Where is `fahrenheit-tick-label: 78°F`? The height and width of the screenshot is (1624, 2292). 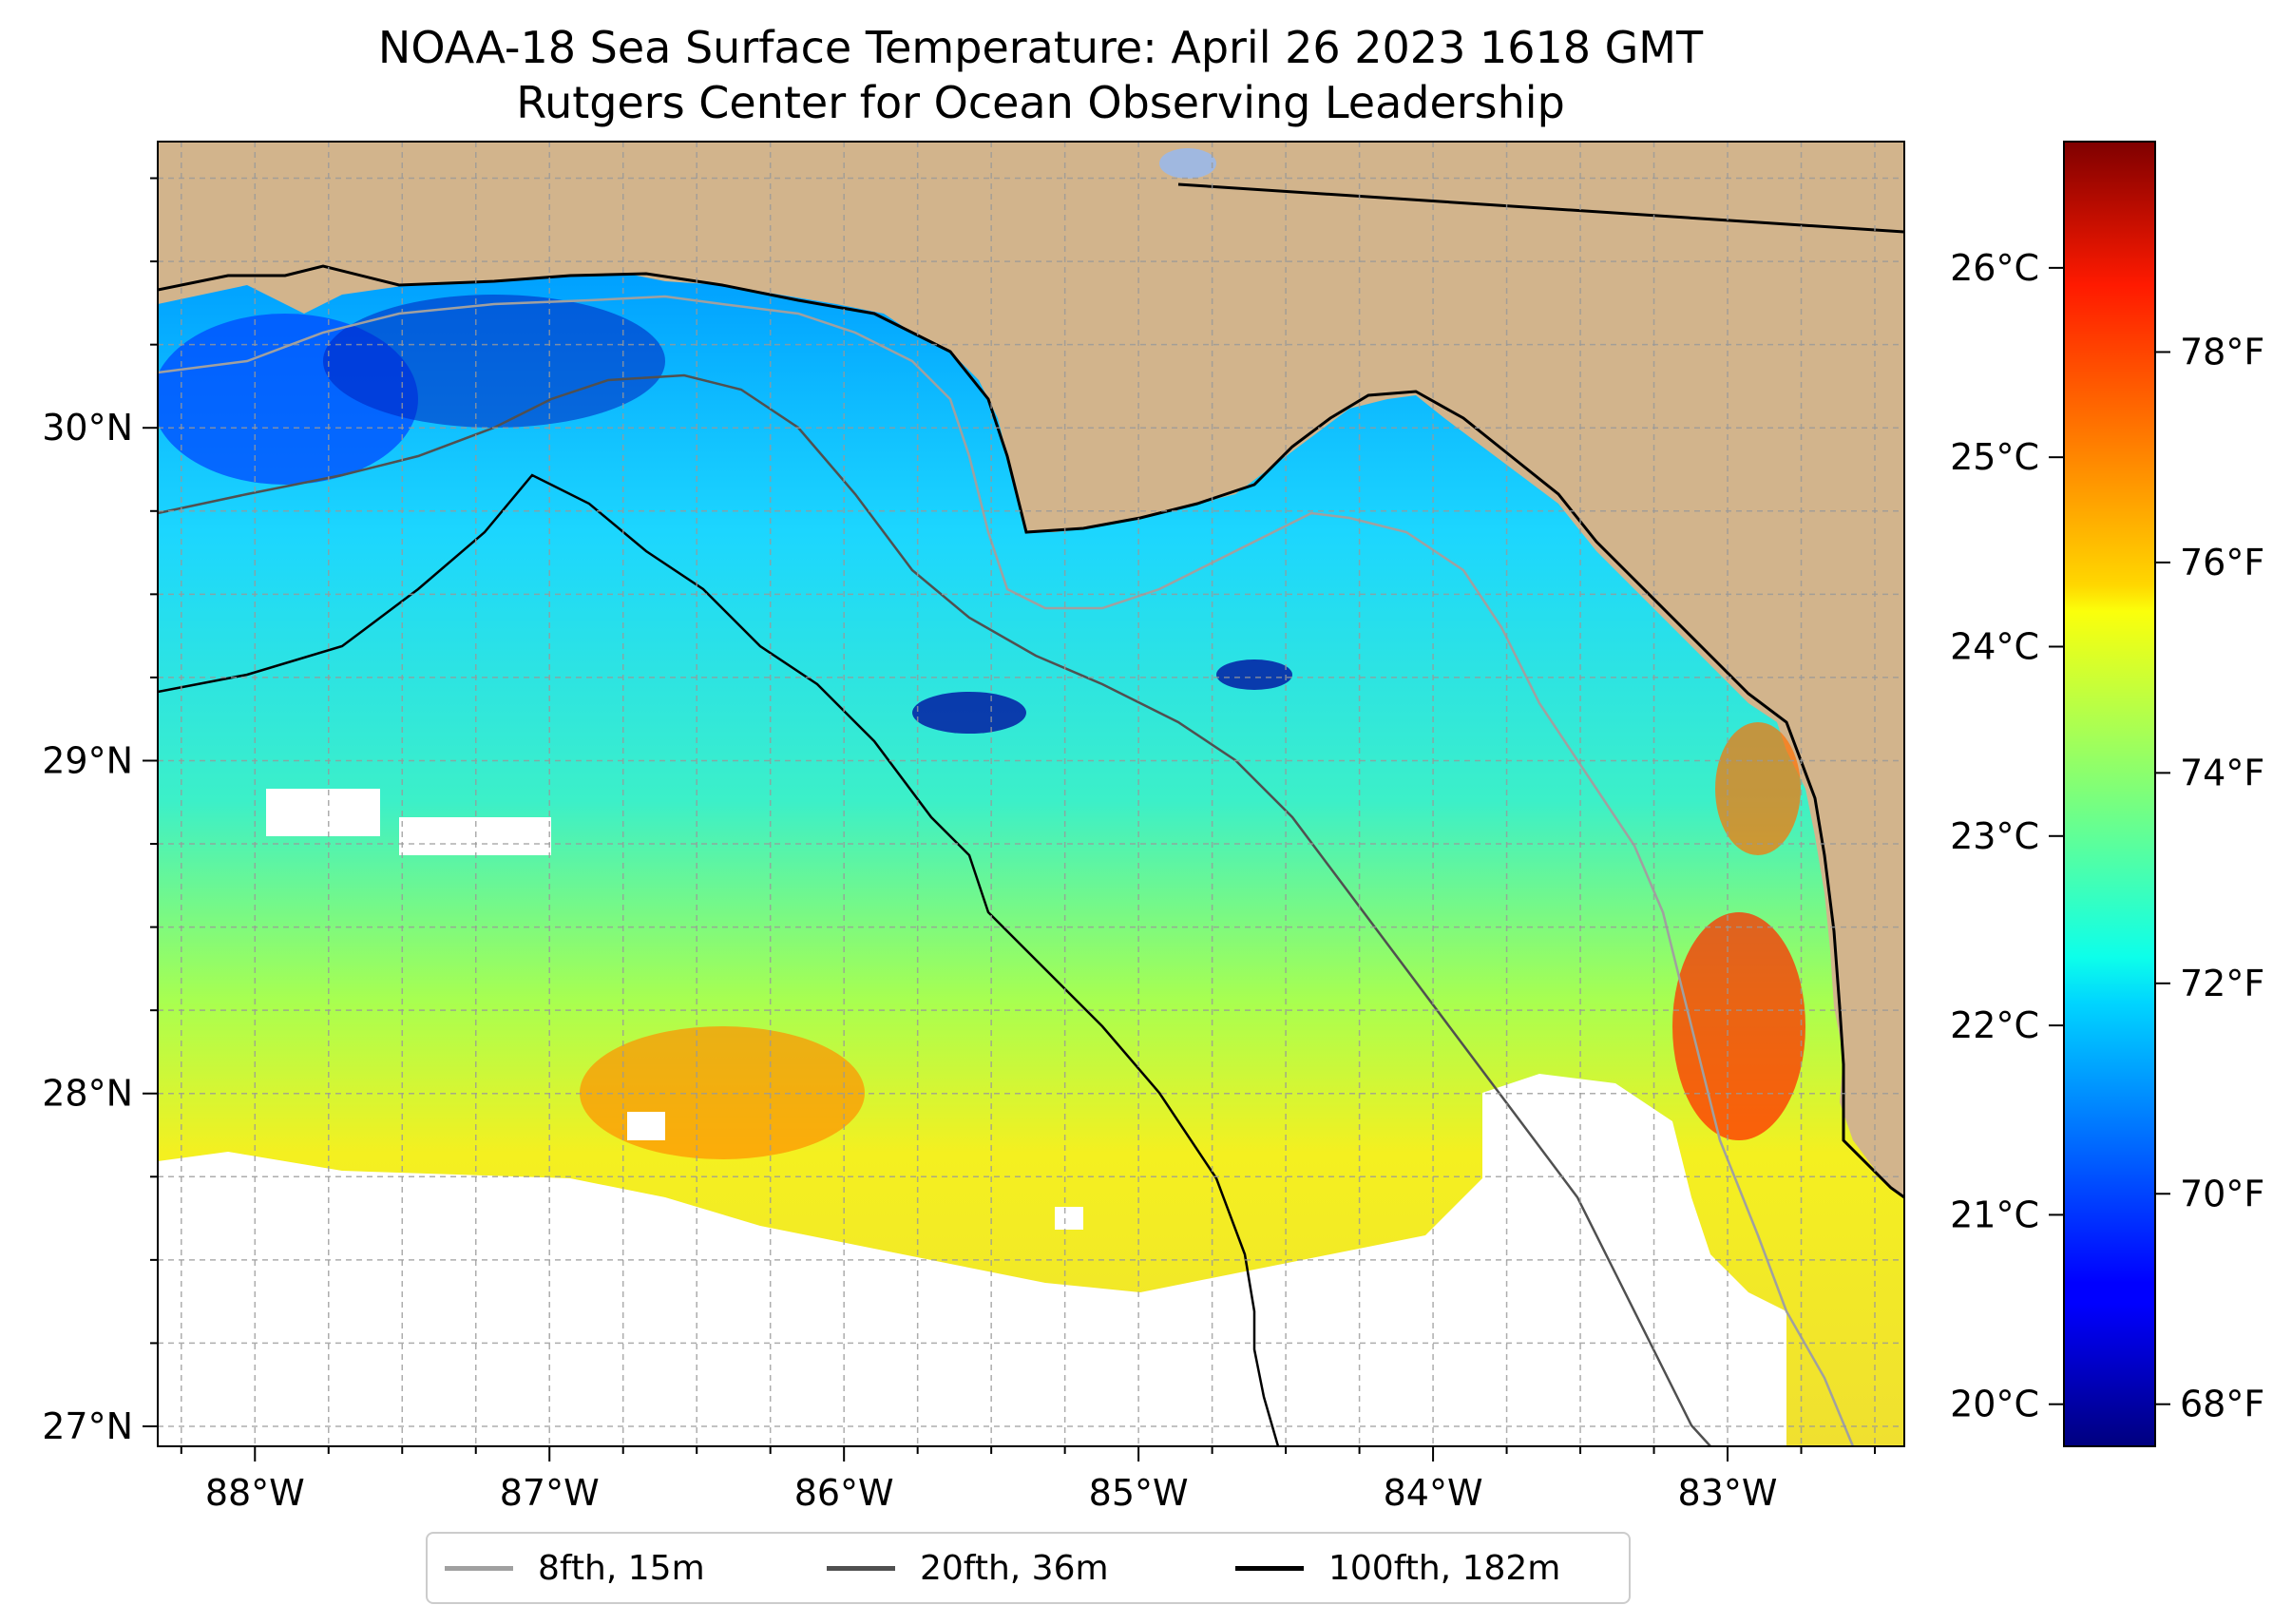
fahrenheit-tick-label: 78°F is located at coordinates (2222, 352).